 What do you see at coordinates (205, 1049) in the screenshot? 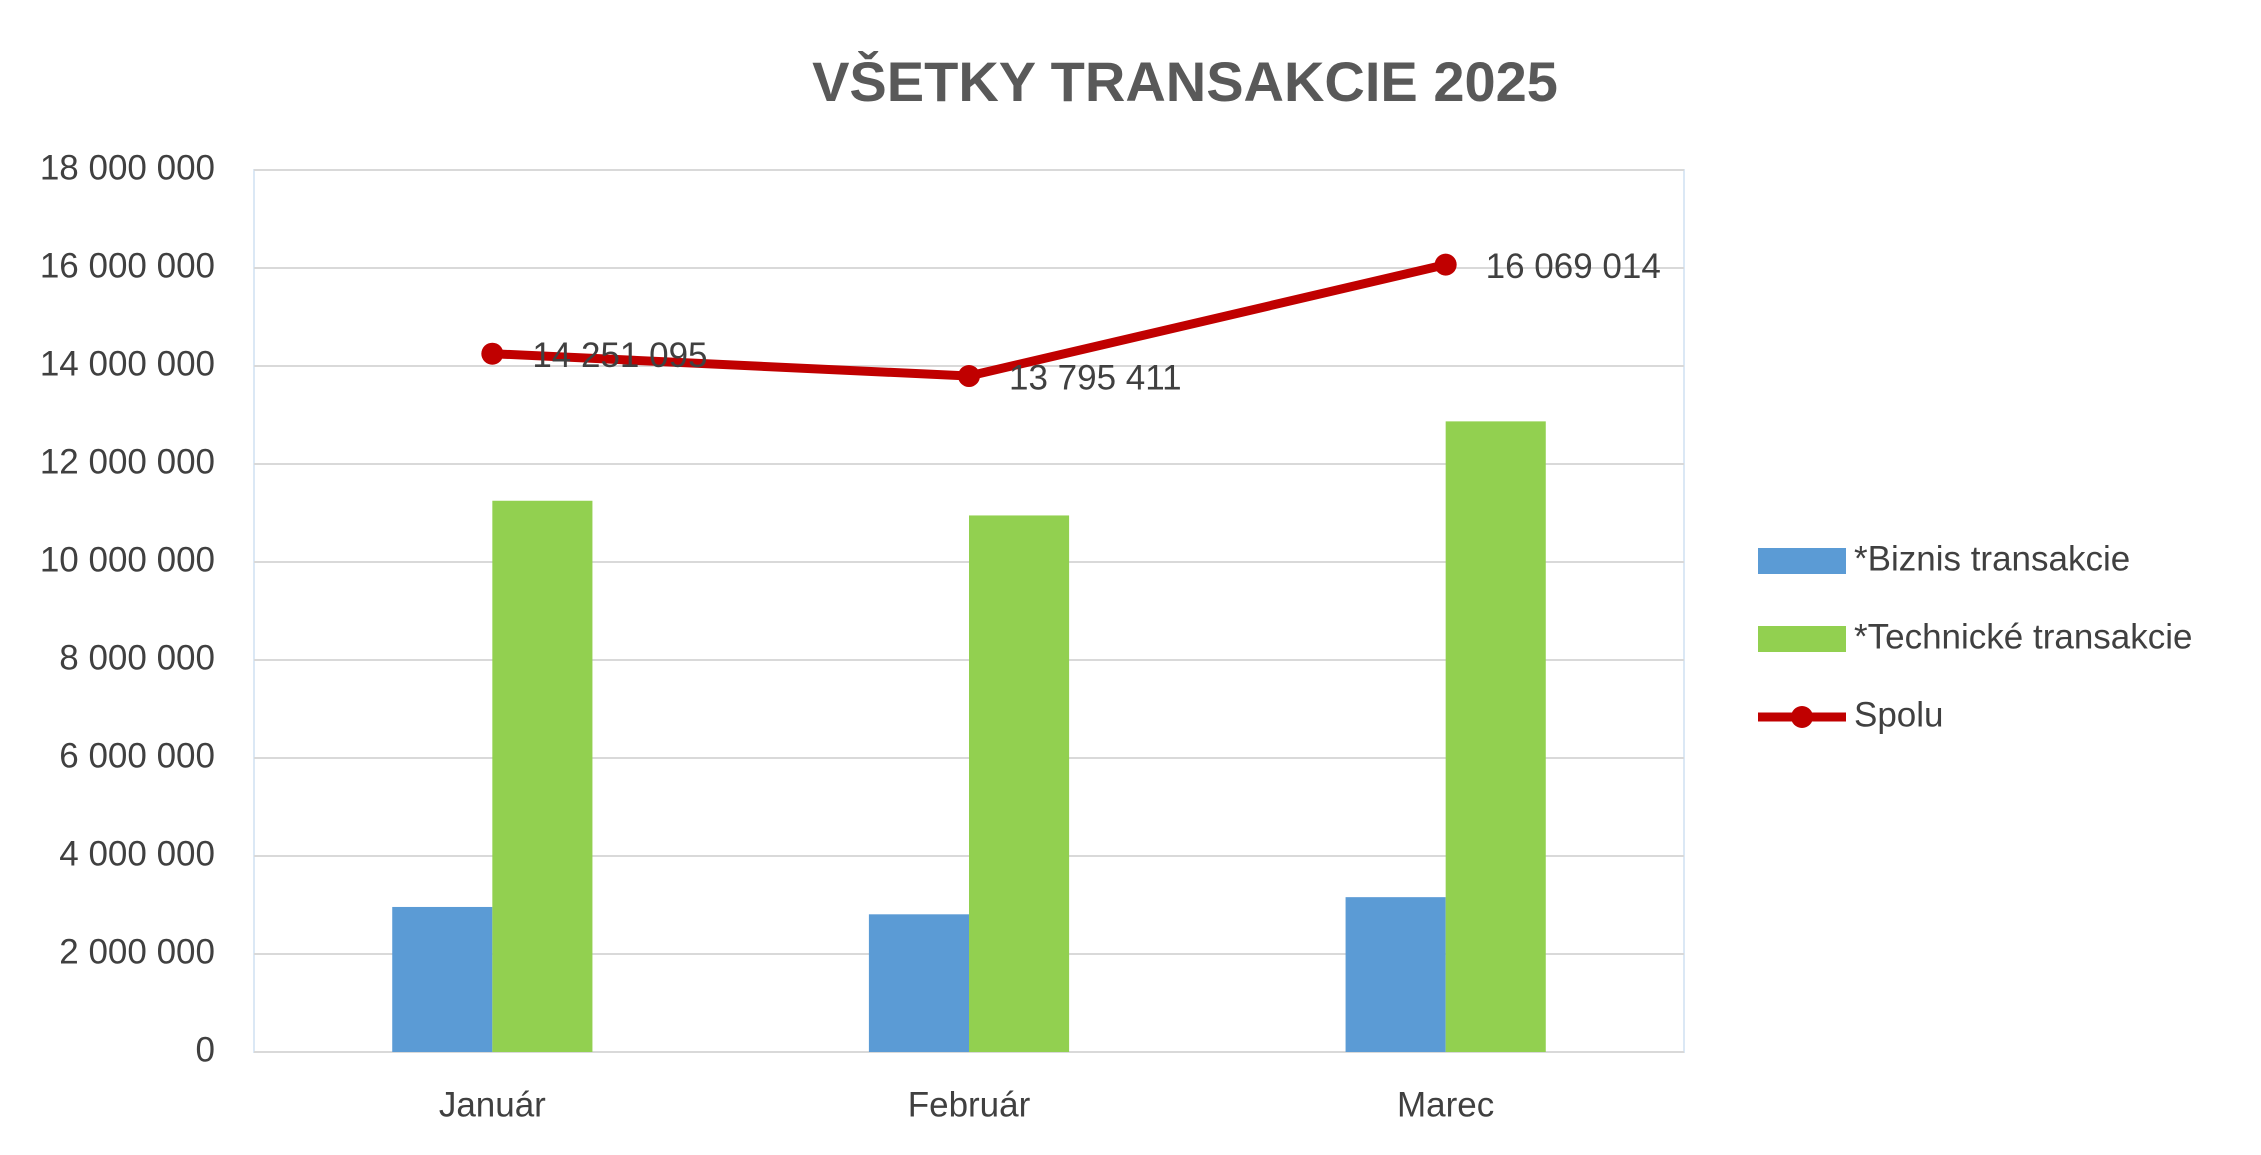
I see `y-tick-label: 0` at bounding box center [205, 1049].